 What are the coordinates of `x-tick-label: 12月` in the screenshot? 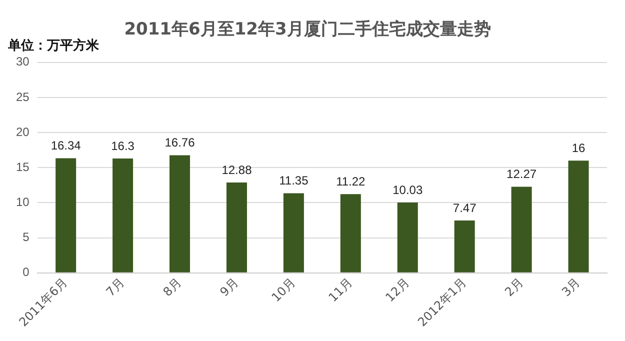 It's located at (397, 290).